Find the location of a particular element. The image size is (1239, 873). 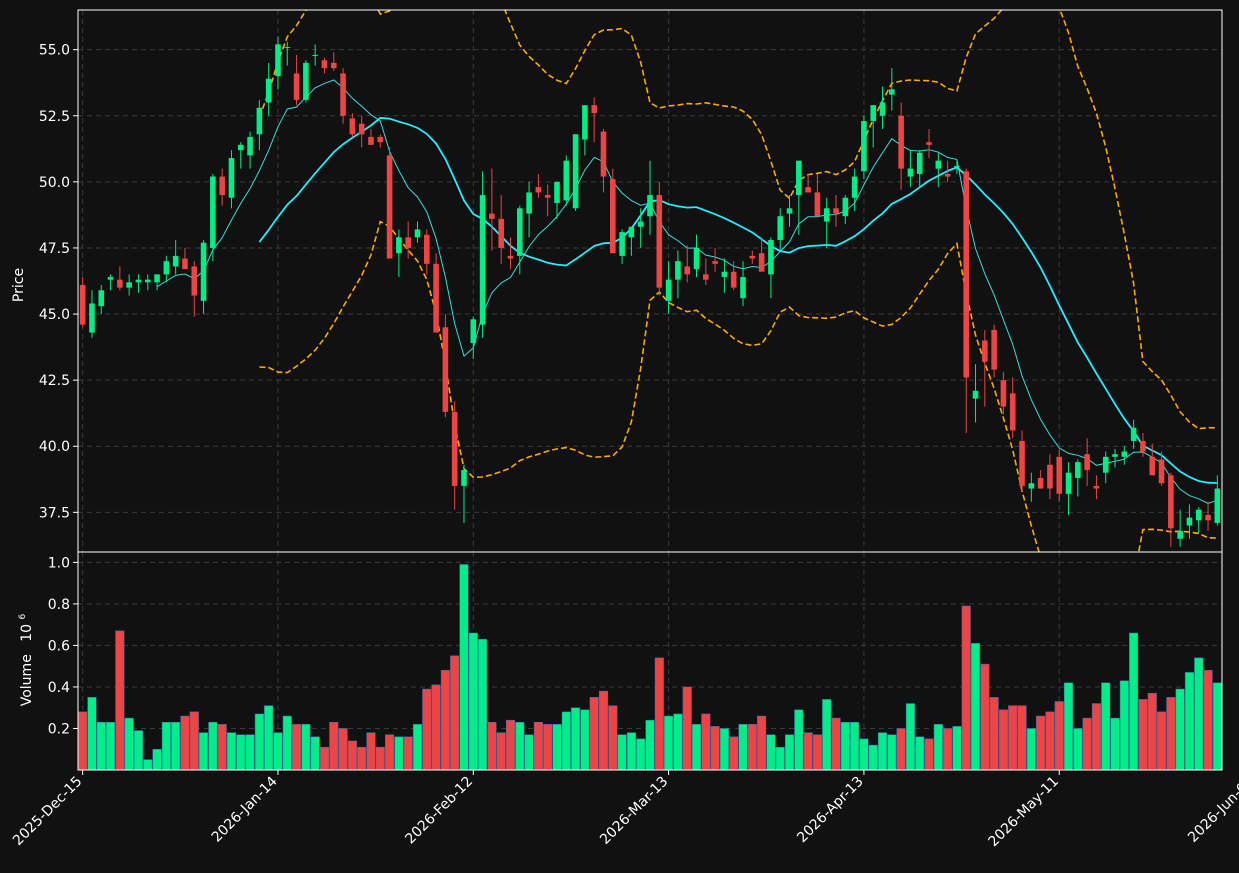

volume-tick-label: 0.6 is located at coordinates (59, 646).